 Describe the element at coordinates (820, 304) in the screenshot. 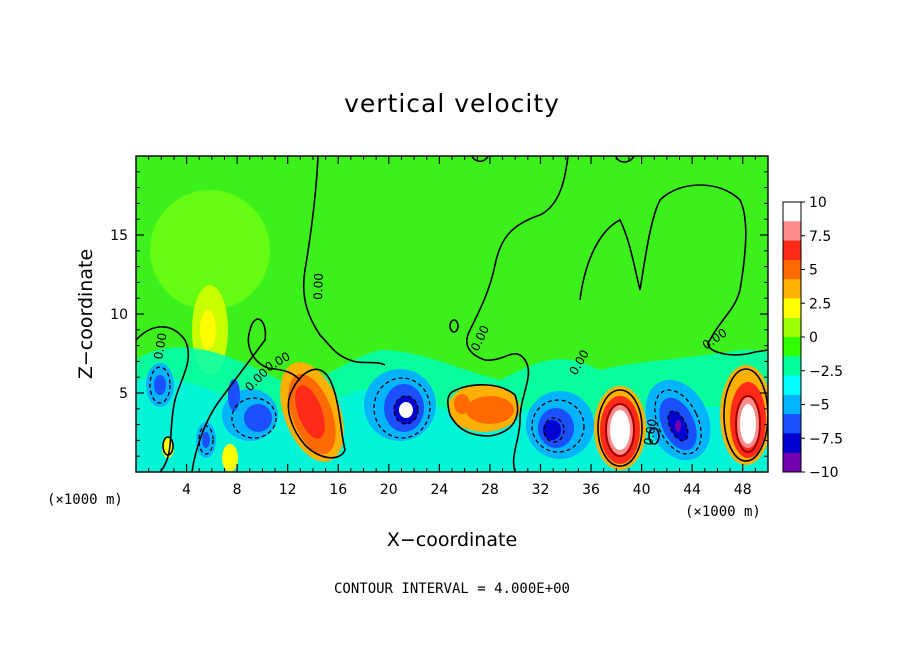

I see `colorbar-tick-label: 2.5` at that location.